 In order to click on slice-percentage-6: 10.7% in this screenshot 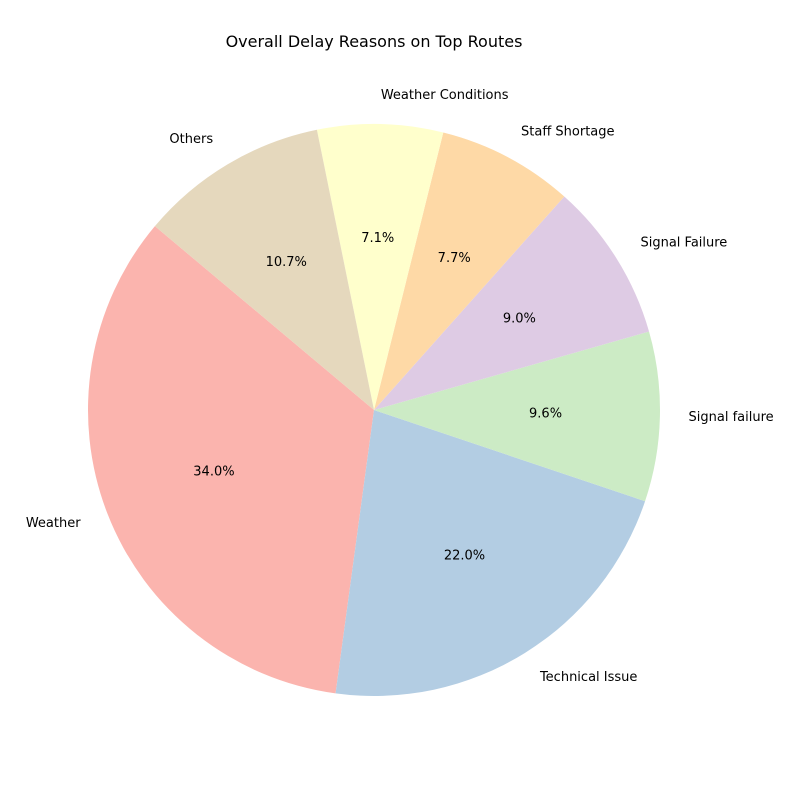, I will do `click(286, 262)`.